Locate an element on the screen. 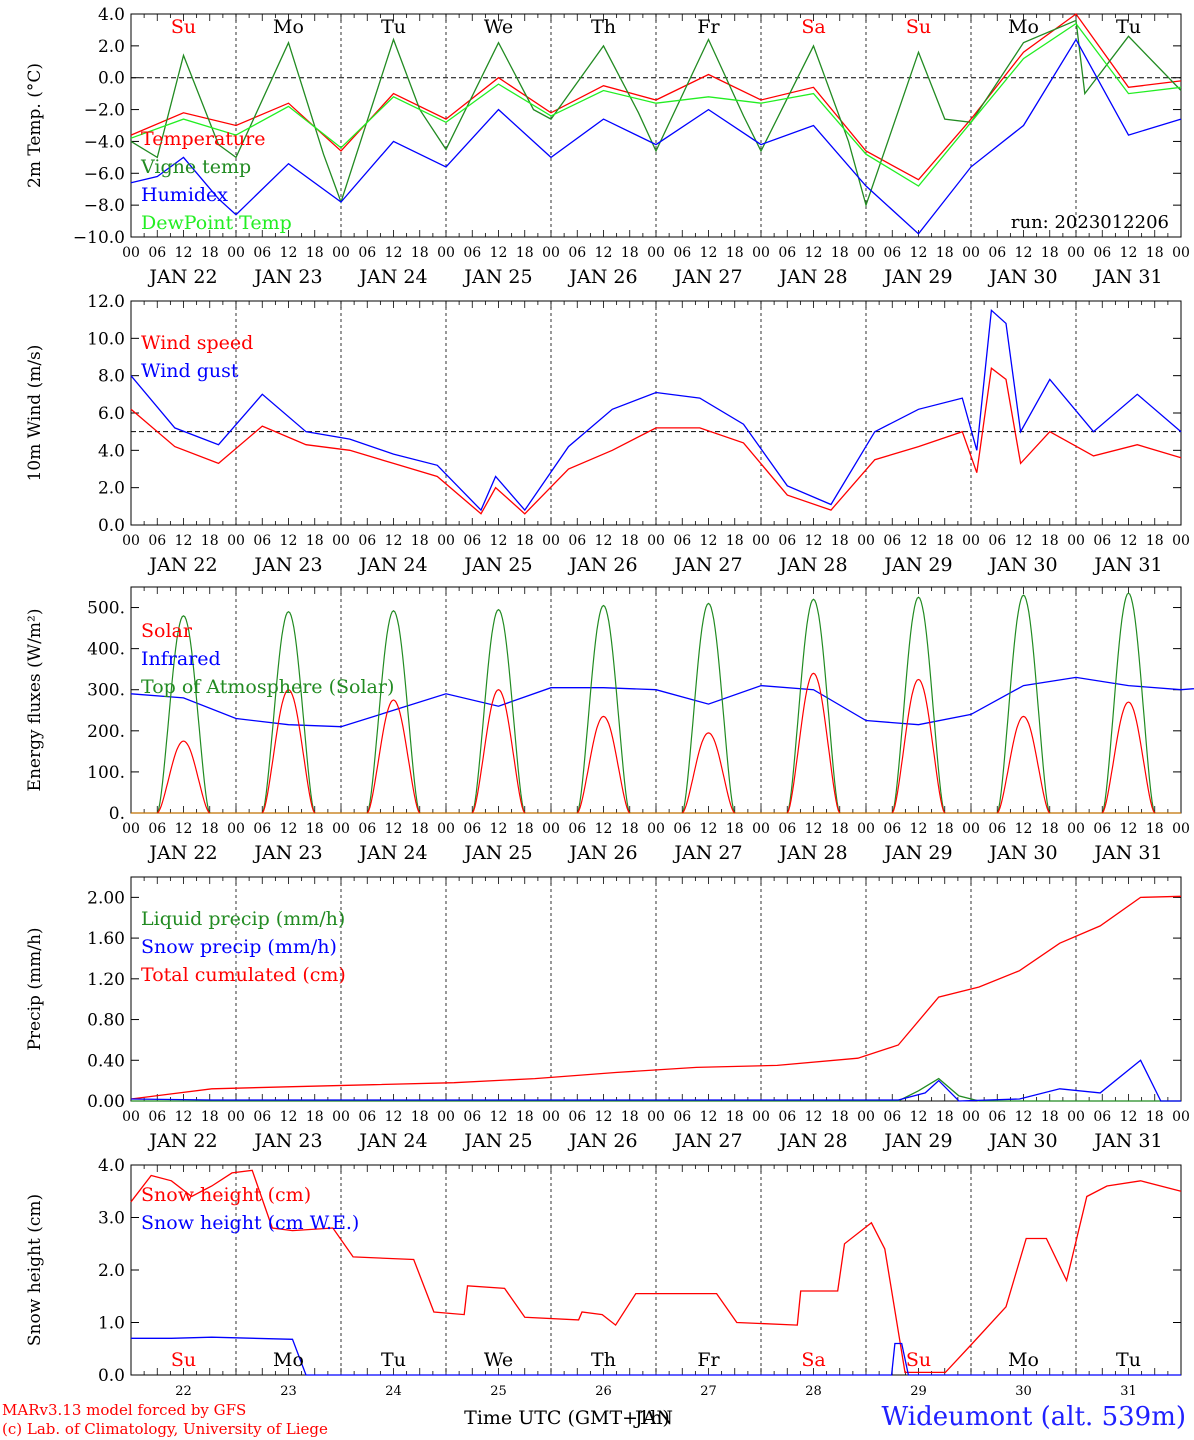 This screenshot has width=1194, height=1440. y-tick-label: 300. is located at coordinates (106, 691).